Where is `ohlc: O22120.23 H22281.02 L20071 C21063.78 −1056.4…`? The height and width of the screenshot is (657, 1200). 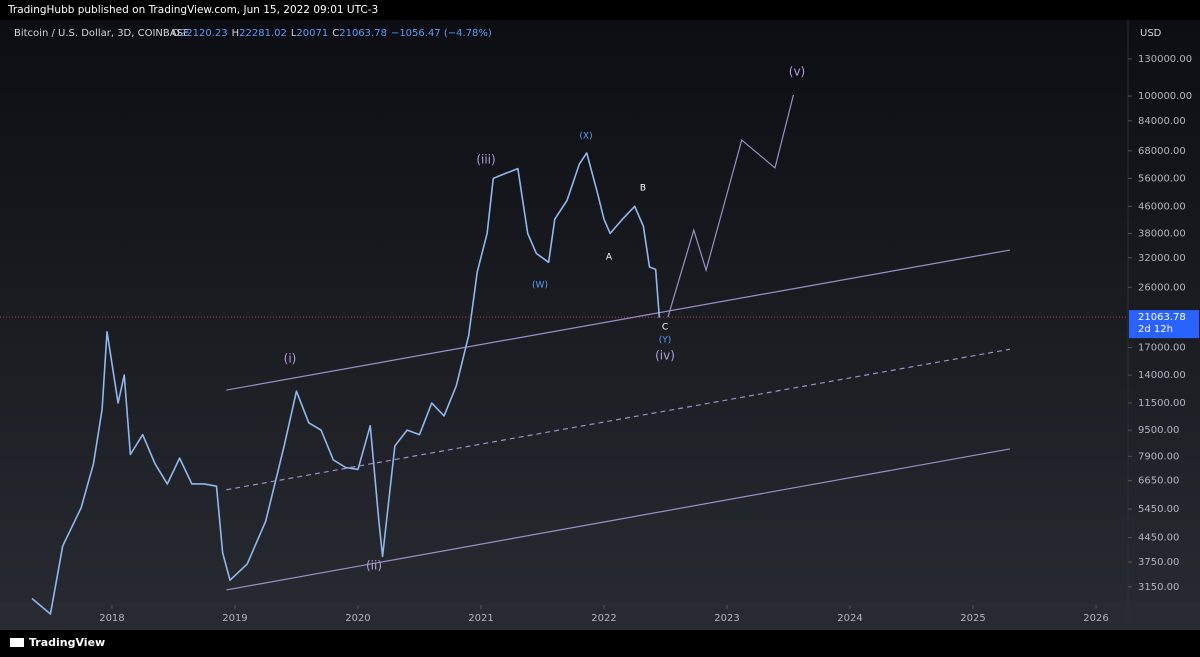 ohlc: O22120.23 H22281.02 L20071 C21063.78 −1056.4… is located at coordinates (332, 33).